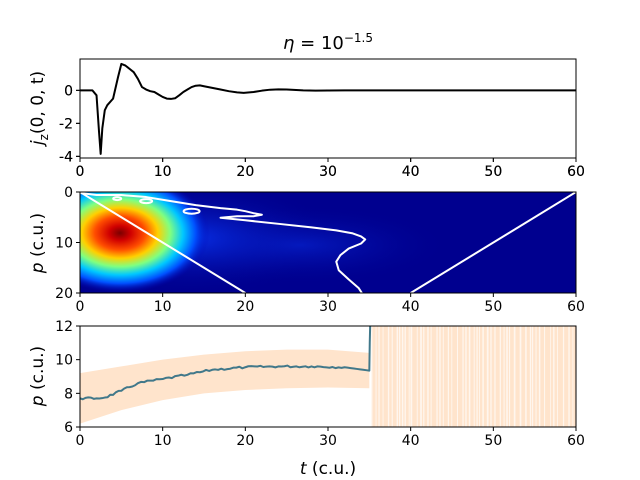  Describe the element at coordinates (38, 376) in the screenshot. I see `momentum-ylabel: p (c.u.)` at that location.